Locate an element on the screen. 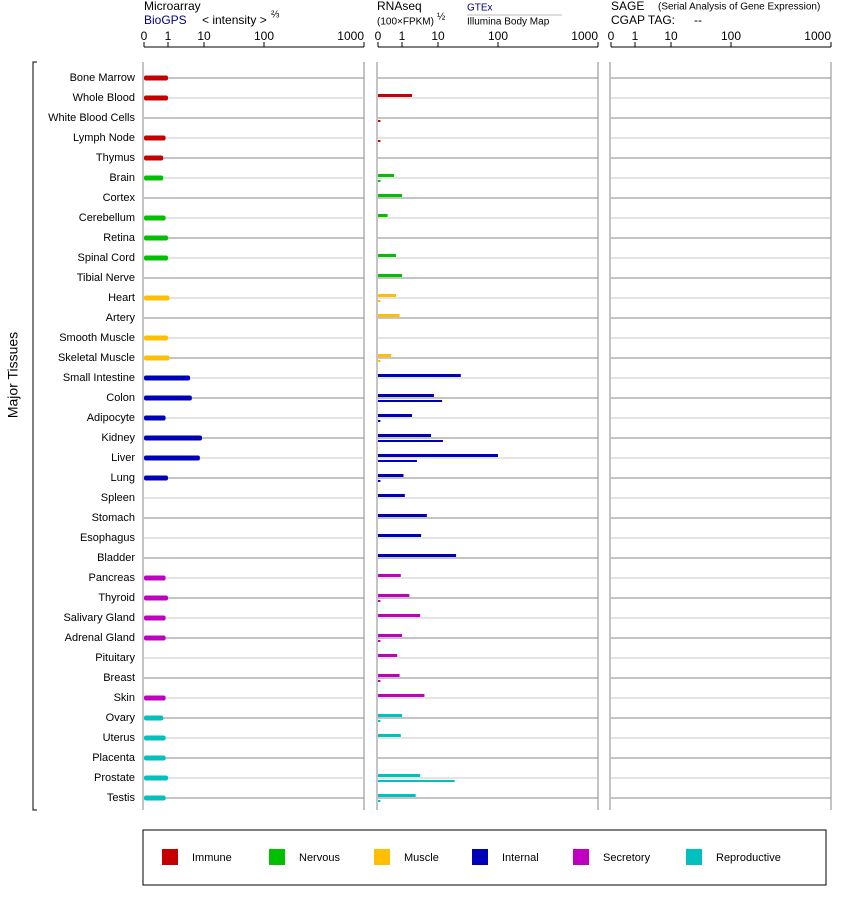 The height and width of the screenshot is (900, 842). category-label: Thymus is located at coordinates (116, 158).